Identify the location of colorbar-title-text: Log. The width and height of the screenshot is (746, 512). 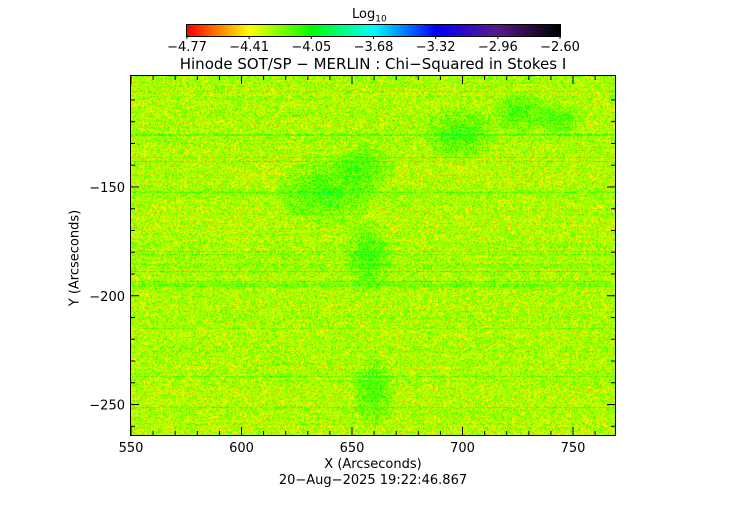
(364, 14).